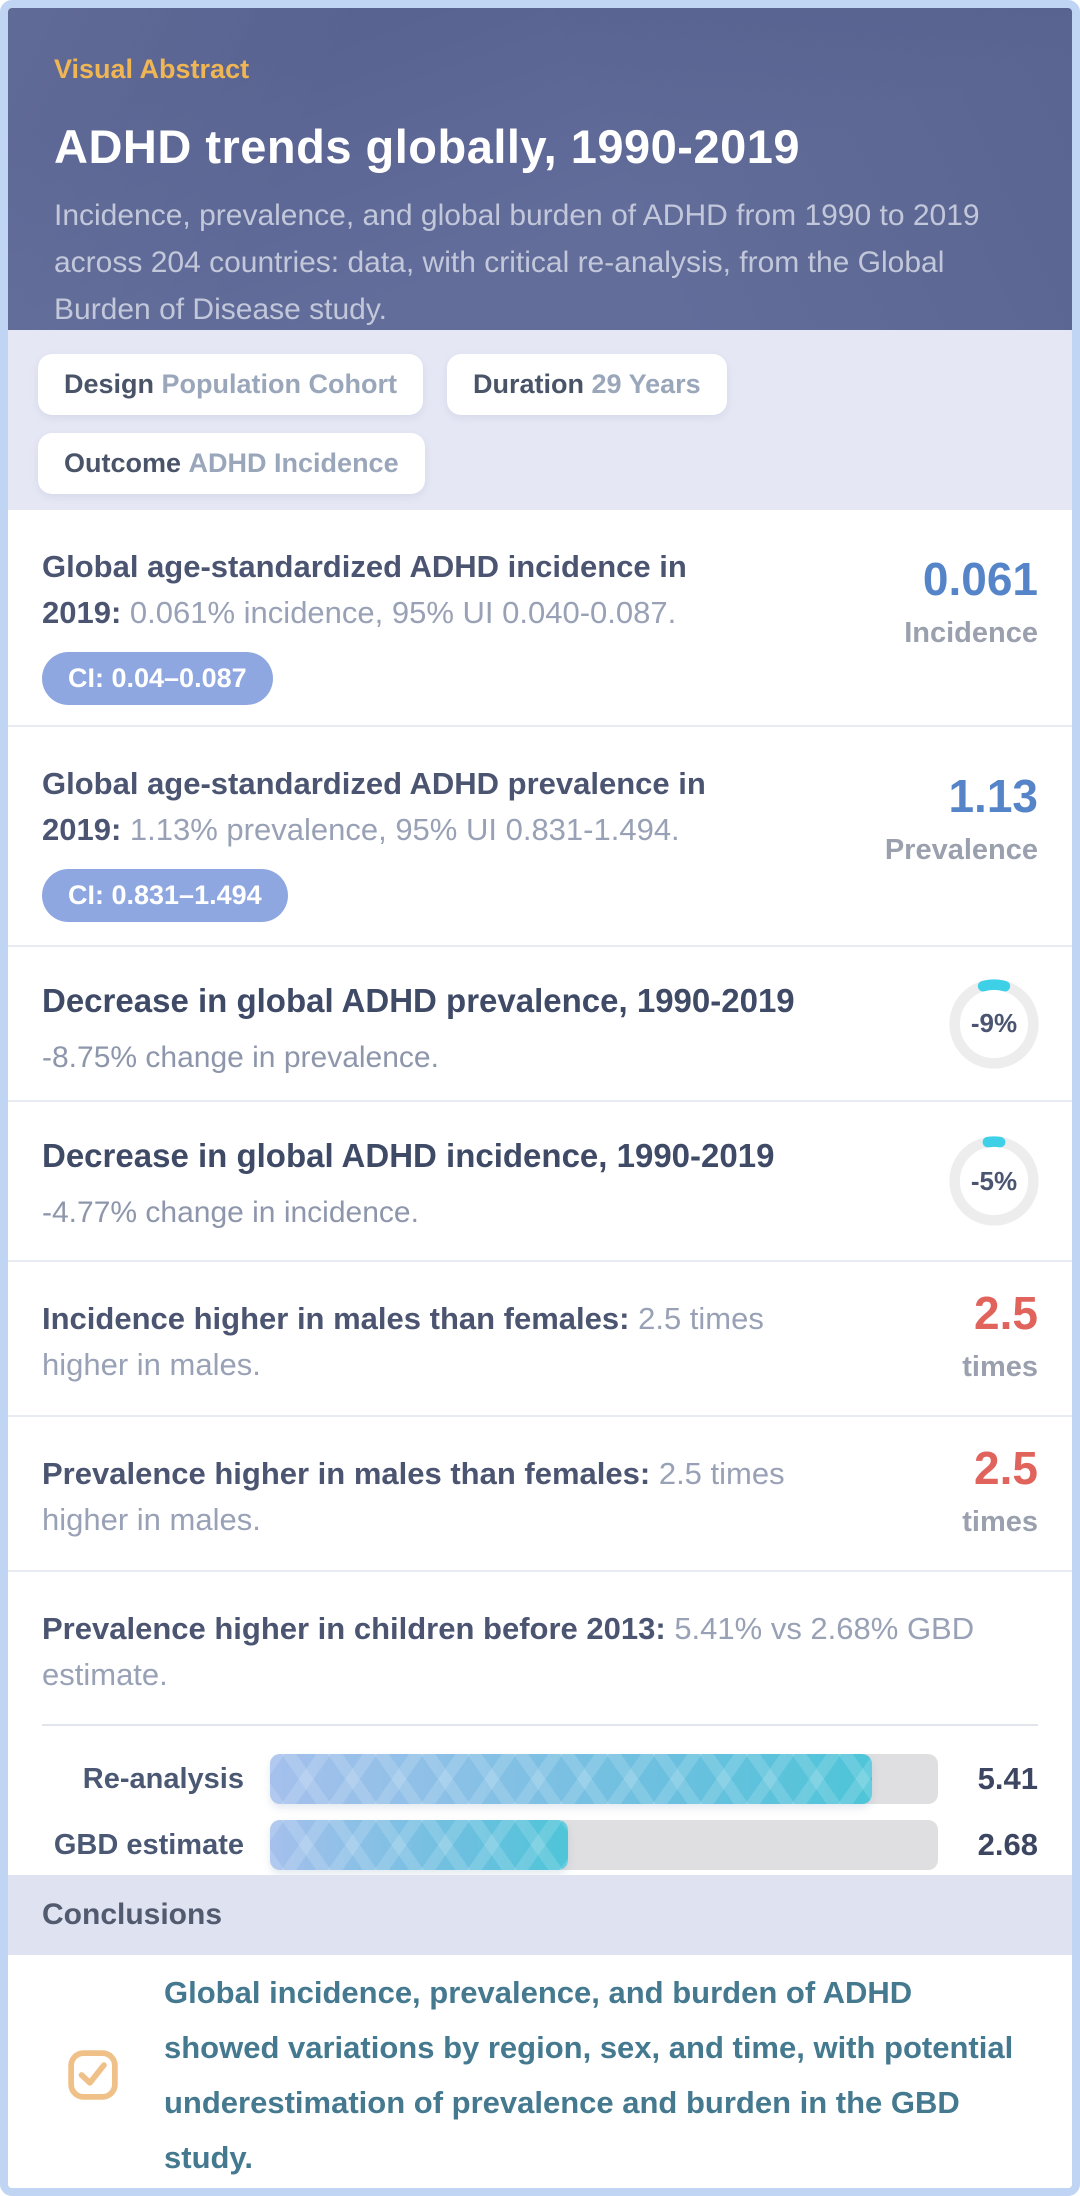 The height and width of the screenshot is (2196, 1080). I want to click on bar-category-label: Re-analysis, so click(163, 1778).